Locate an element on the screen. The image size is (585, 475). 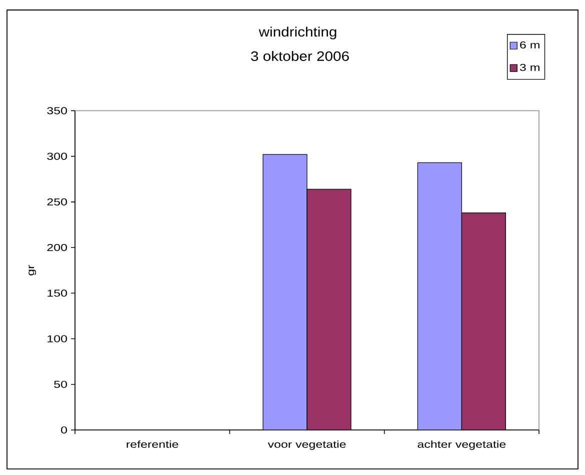
y-tick-label: 150 is located at coordinates (57, 293).